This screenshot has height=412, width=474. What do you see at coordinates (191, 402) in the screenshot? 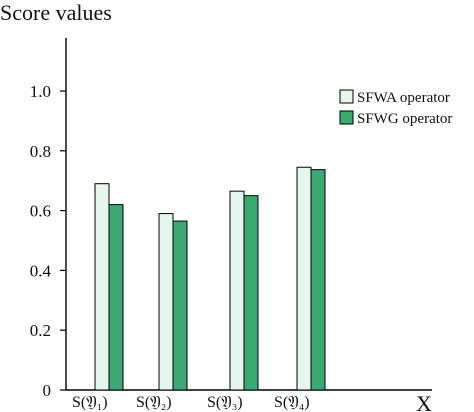
I see `x-tick-label-group: S(𝔜₁) S(𝔜₂) S(𝔜₃) S(𝔜₄)` at bounding box center [191, 402].